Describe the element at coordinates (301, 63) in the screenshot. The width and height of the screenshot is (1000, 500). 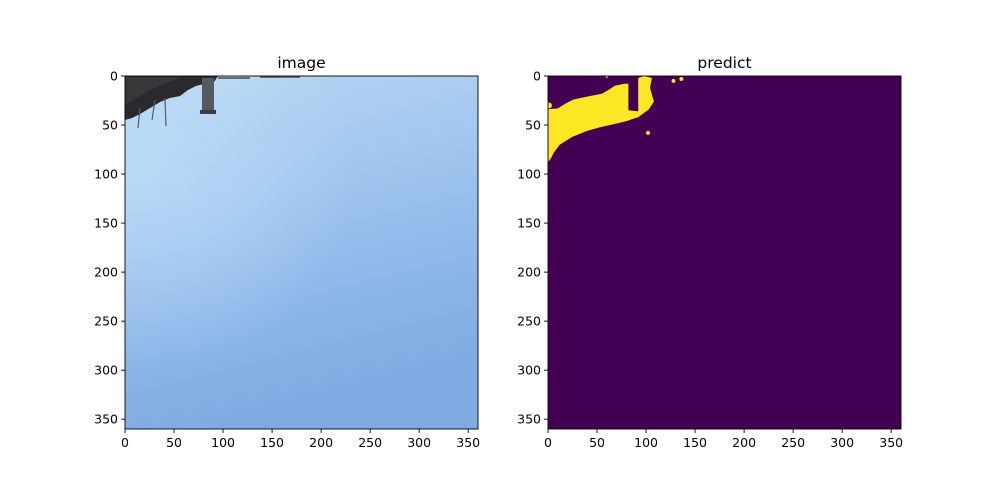
I see `image-title: image` at that location.